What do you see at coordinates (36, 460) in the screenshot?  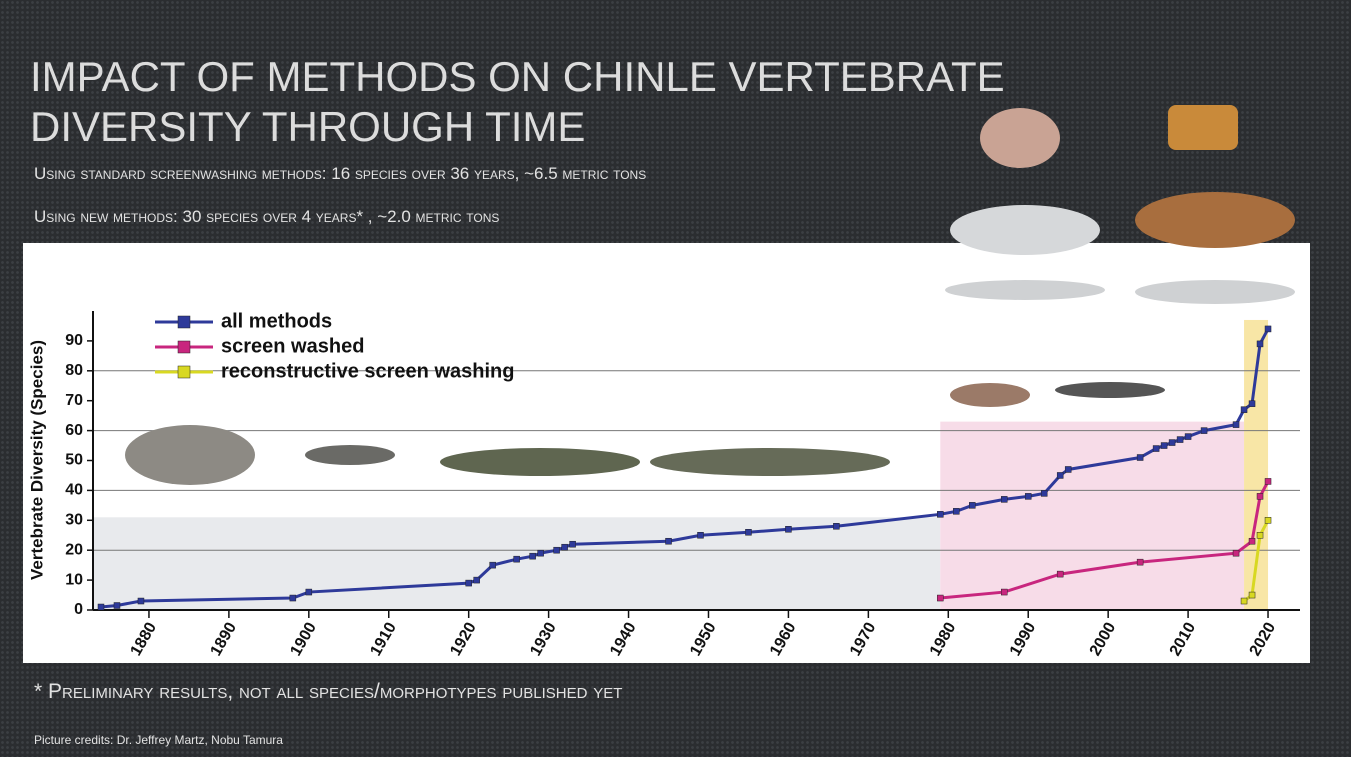 I see `y-axis-label: Vertebrate Diversity (Species)` at bounding box center [36, 460].